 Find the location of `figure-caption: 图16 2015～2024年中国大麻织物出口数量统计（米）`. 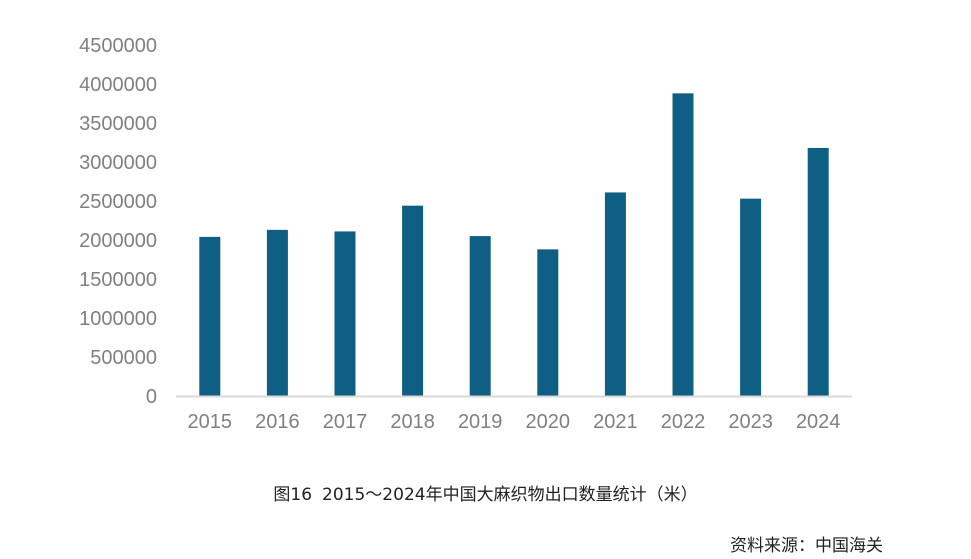

figure-caption: 图16 2015～2024年中国大麻织物出口数量统计（米） is located at coordinates (485, 492).